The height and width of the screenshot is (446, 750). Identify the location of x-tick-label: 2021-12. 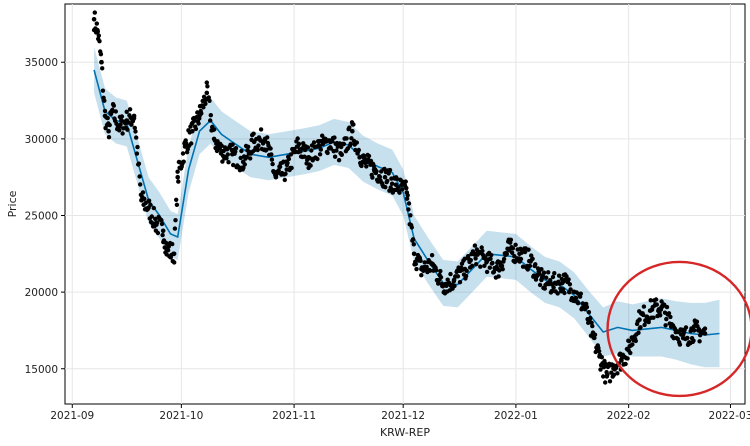
(403, 416).